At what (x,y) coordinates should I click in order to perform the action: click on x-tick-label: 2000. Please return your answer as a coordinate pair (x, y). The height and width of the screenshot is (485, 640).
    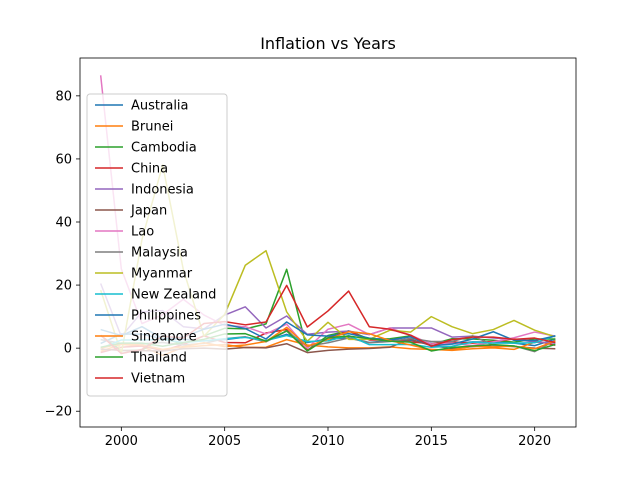
    Looking at the image, I should click on (121, 441).